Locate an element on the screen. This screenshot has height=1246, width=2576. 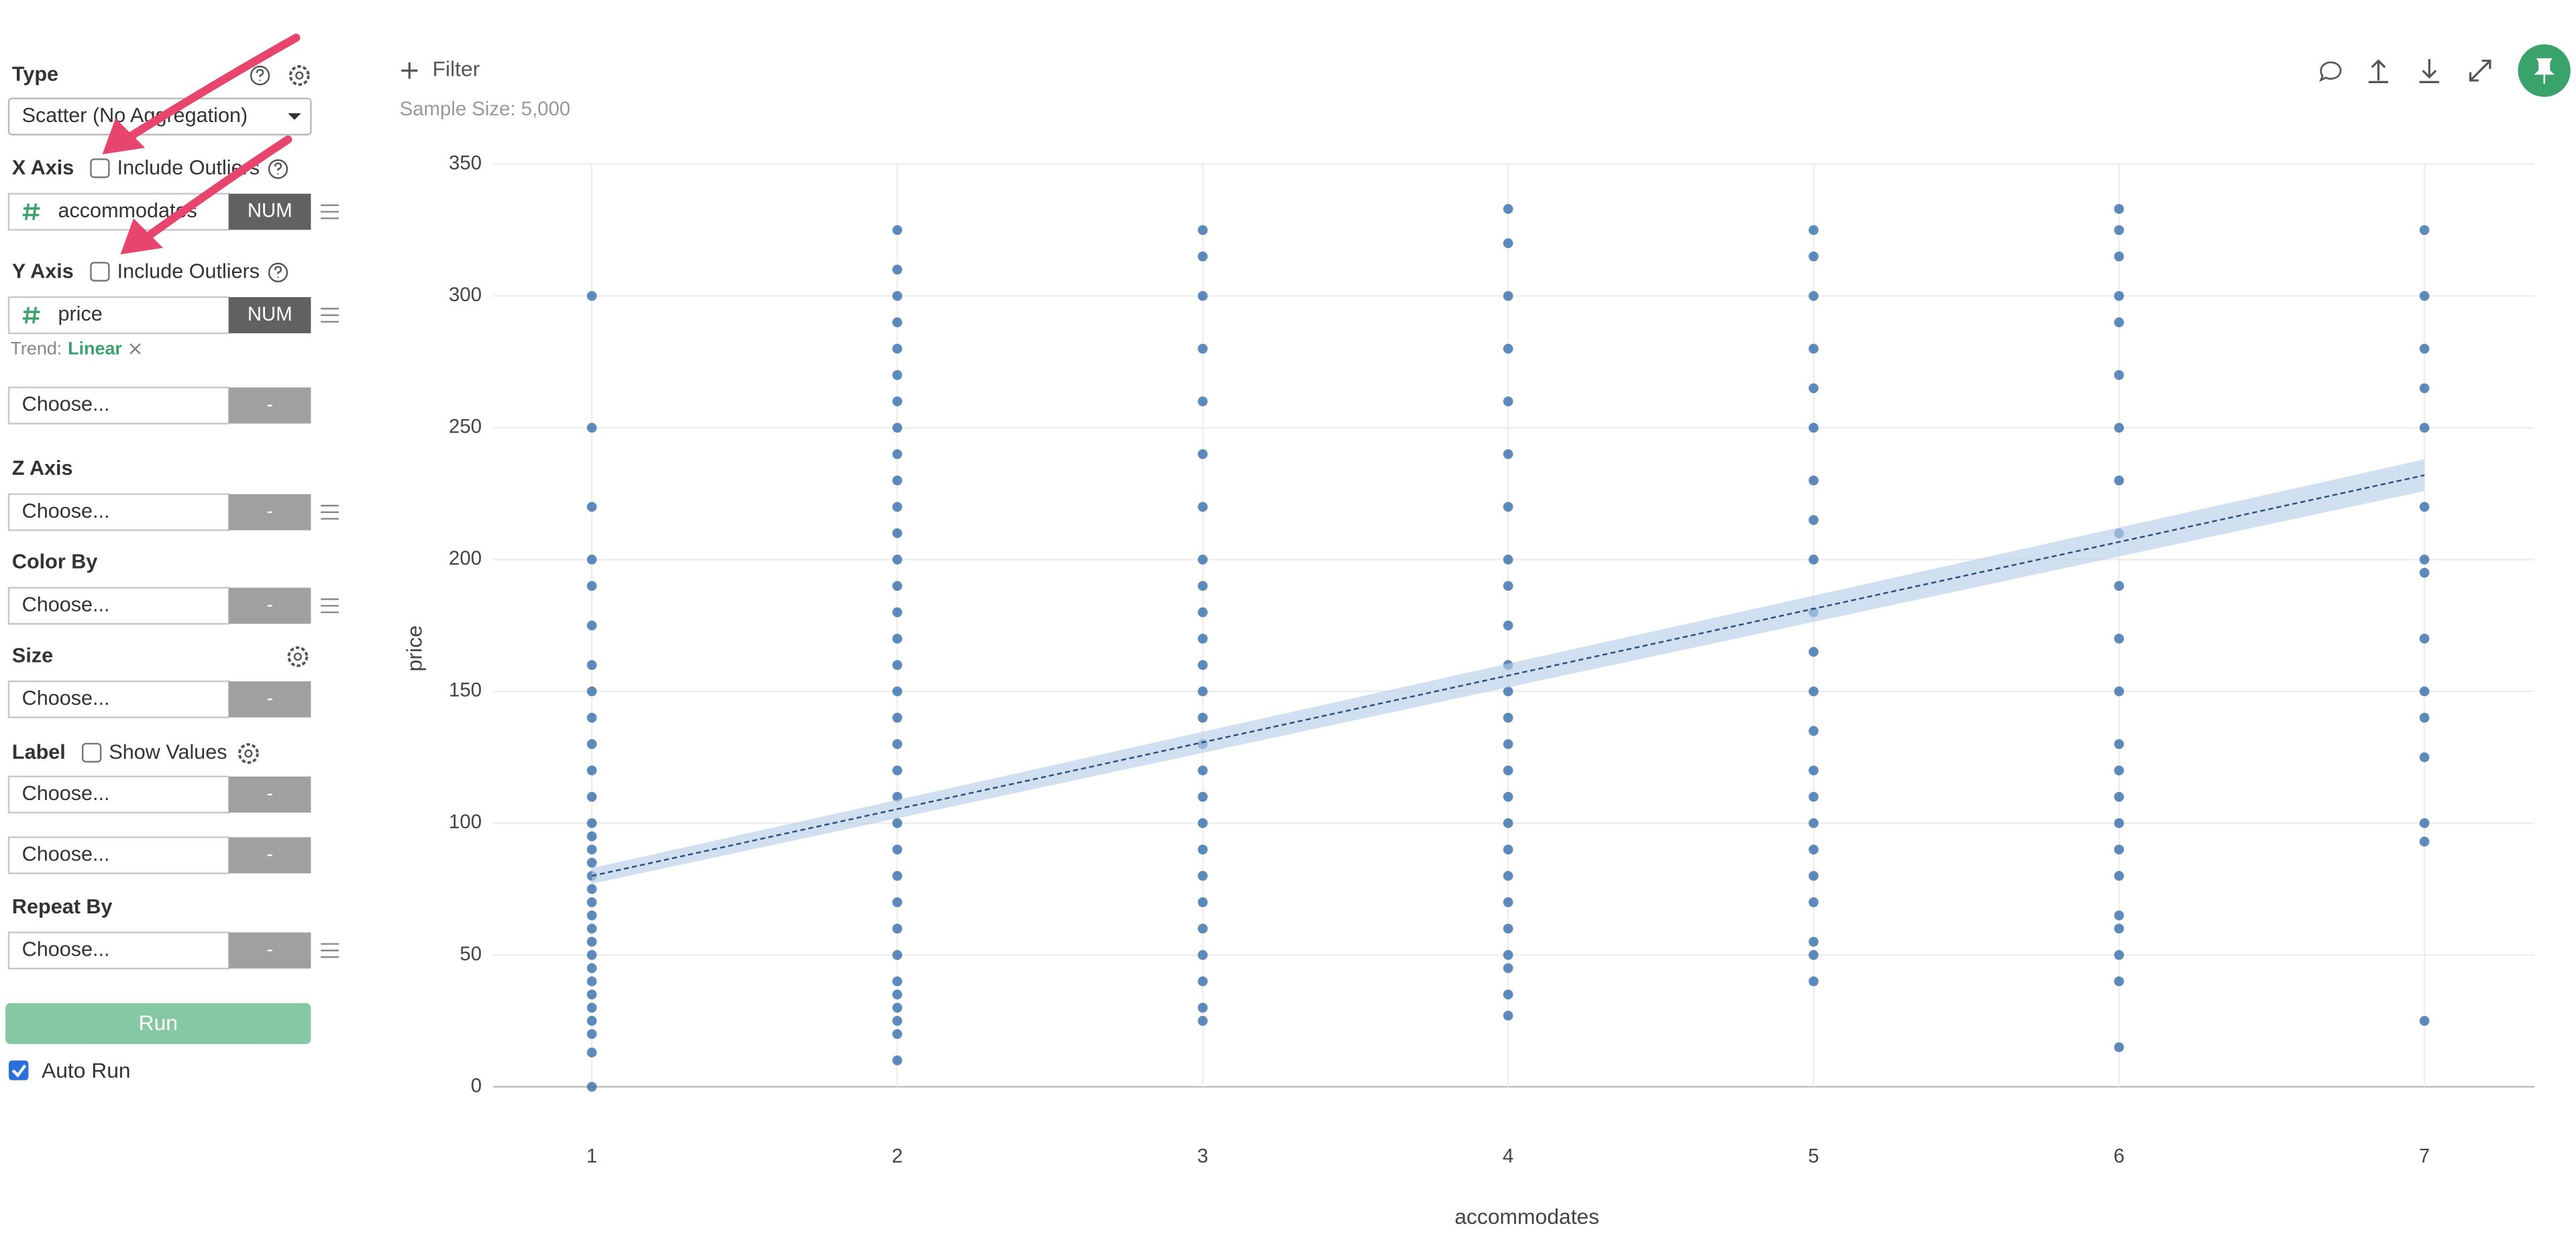
y-tick-label: 250 is located at coordinates (465, 427).